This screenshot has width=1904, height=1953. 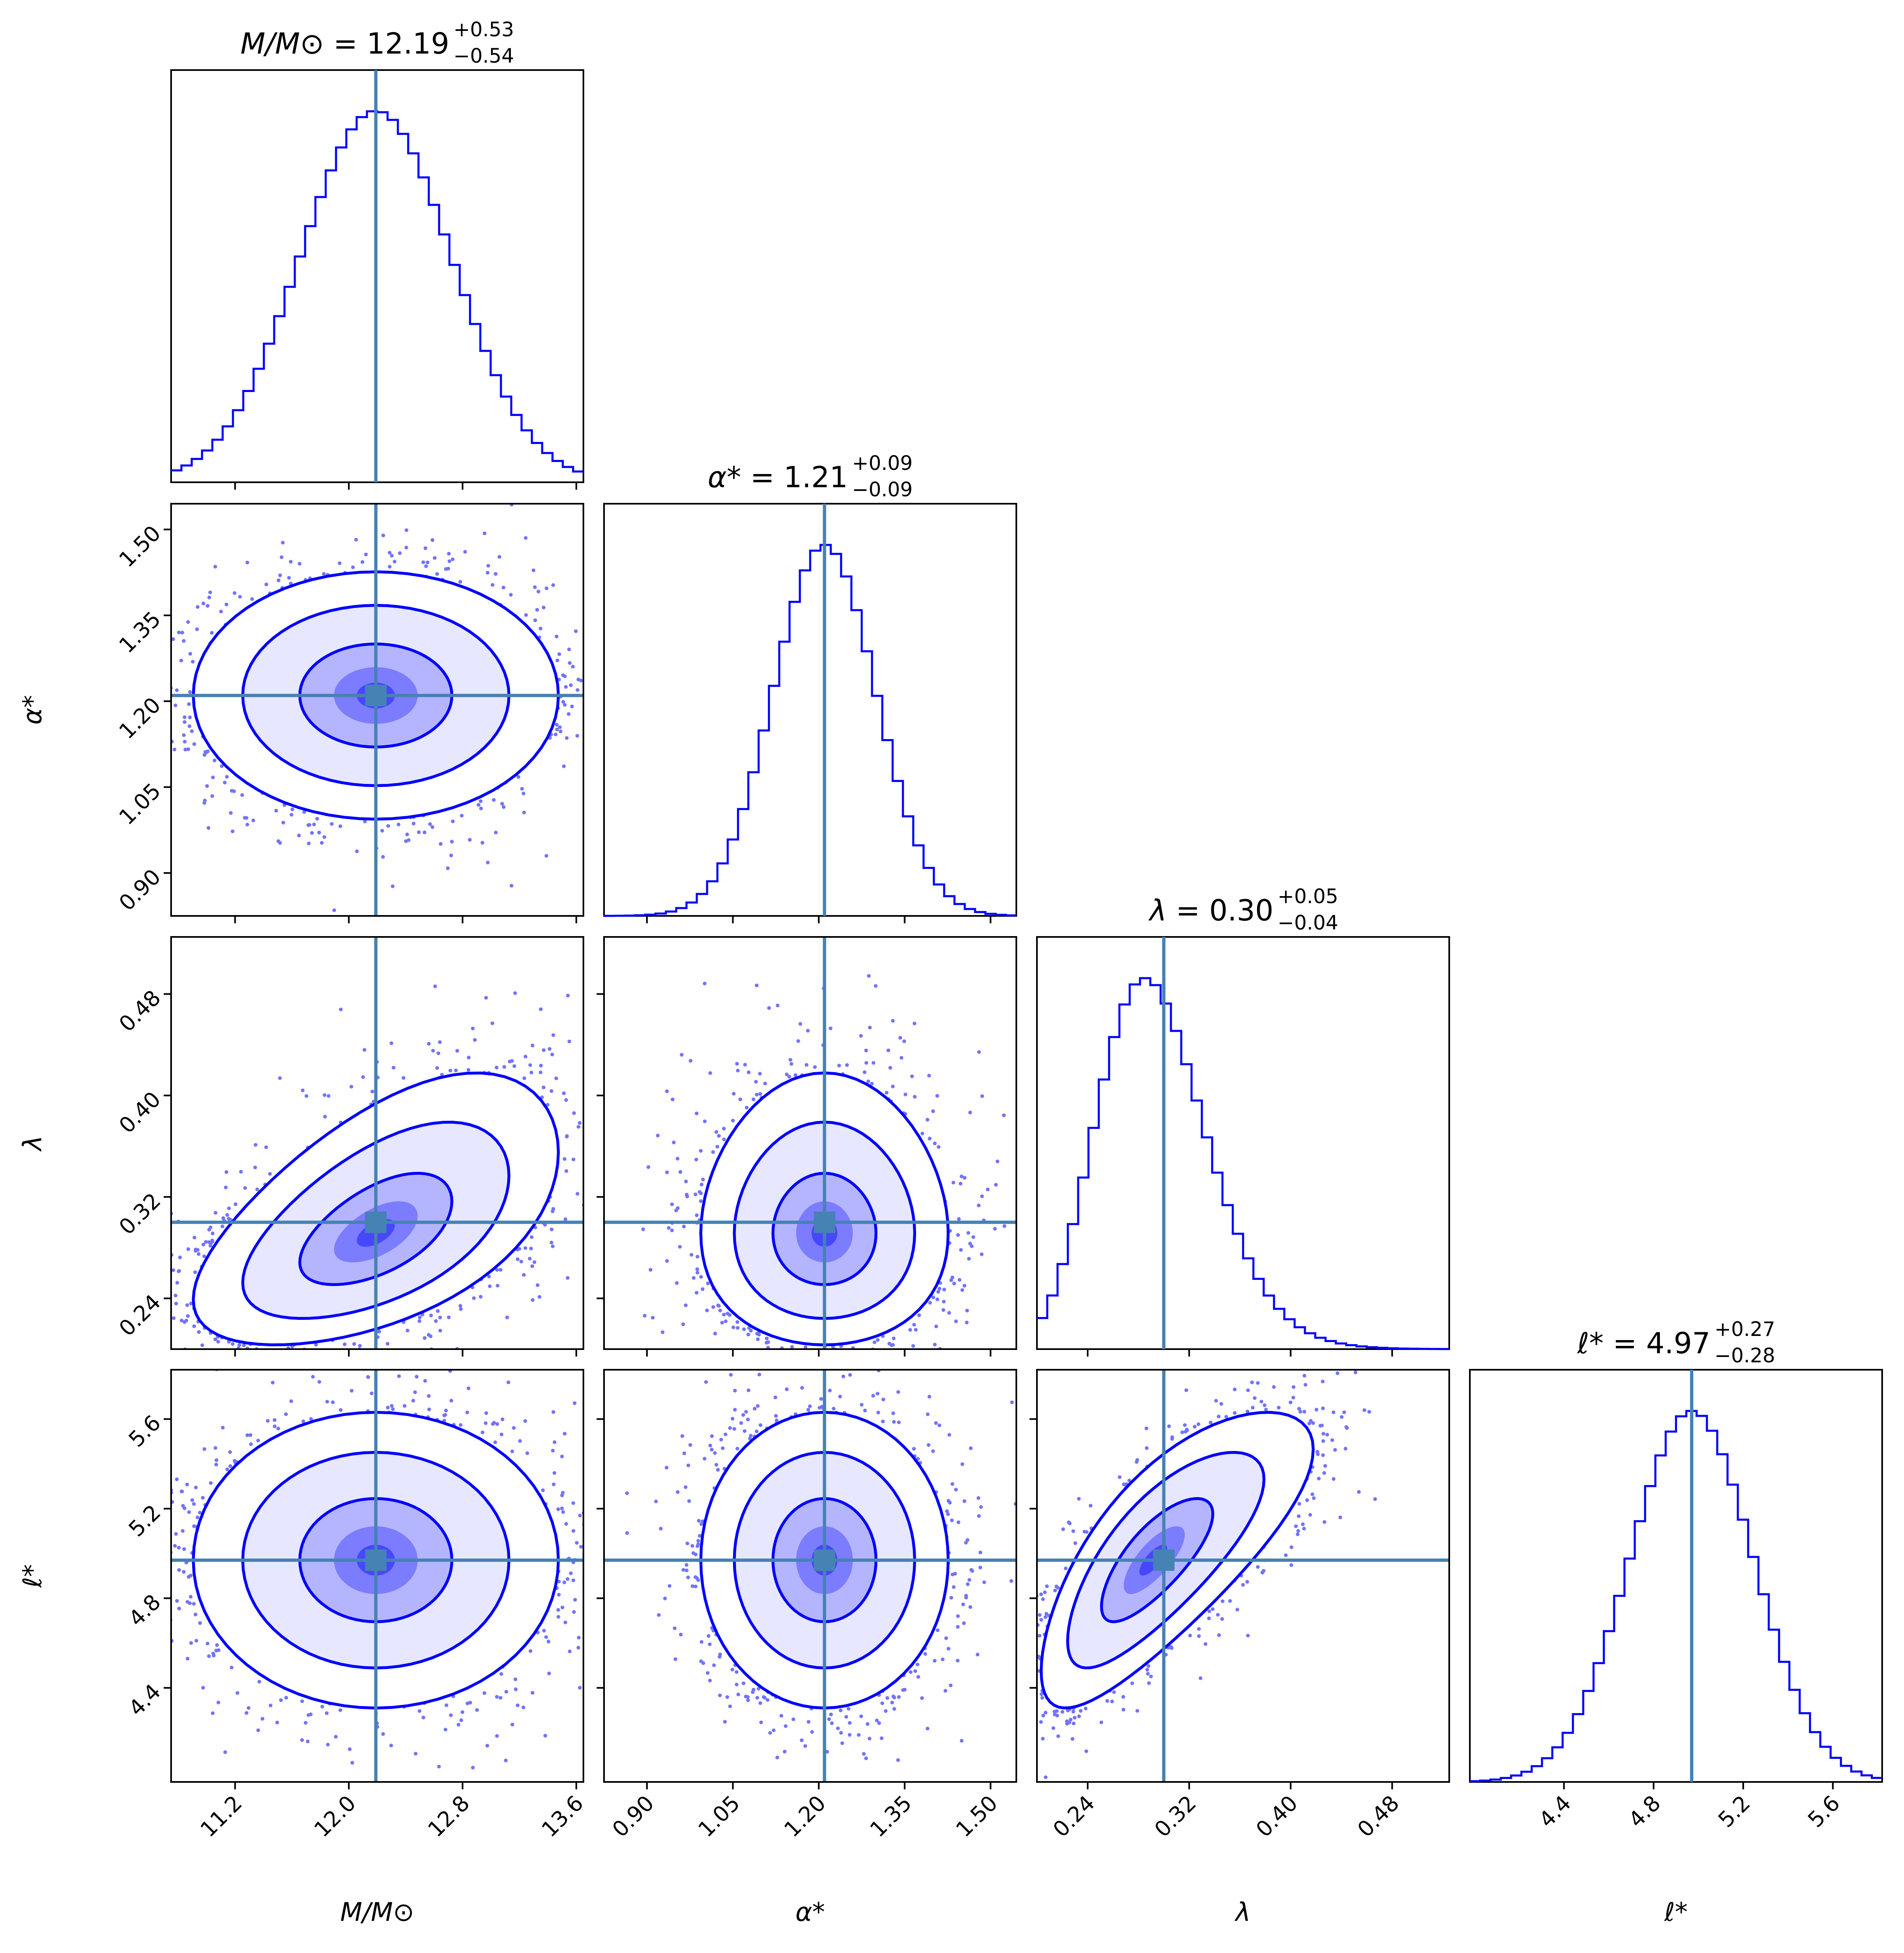 What do you see at coordinates (1157, 911) in the screenshot?
I see `title-name-lambda: λ` at bounding box center [1157, 911].